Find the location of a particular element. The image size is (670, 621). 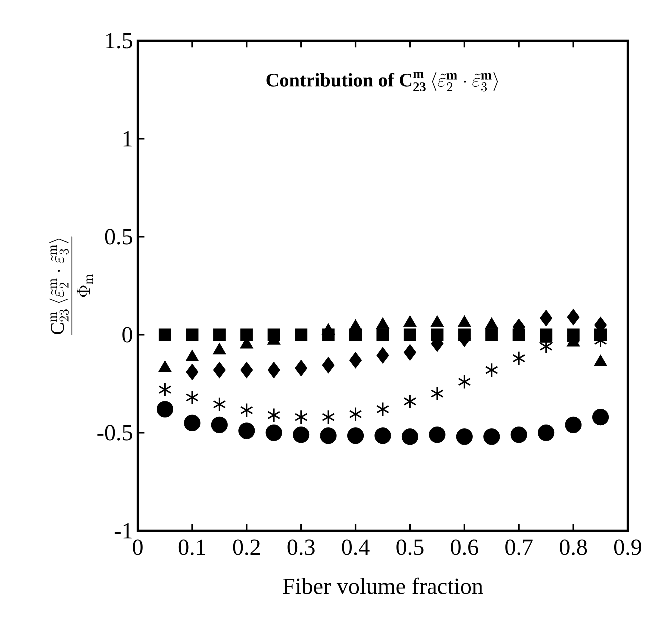

x-tick-label: 0.6 is located at coordinates (464, 548).